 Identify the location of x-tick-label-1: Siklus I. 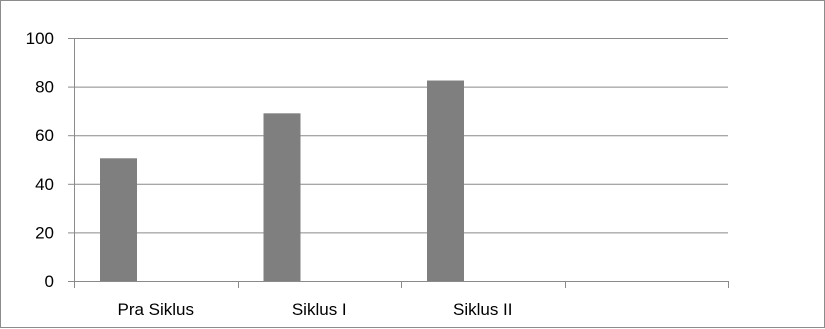
(319, 309).